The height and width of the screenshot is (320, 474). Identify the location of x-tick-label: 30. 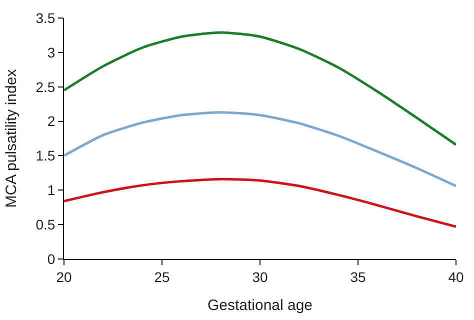
(260, 276).